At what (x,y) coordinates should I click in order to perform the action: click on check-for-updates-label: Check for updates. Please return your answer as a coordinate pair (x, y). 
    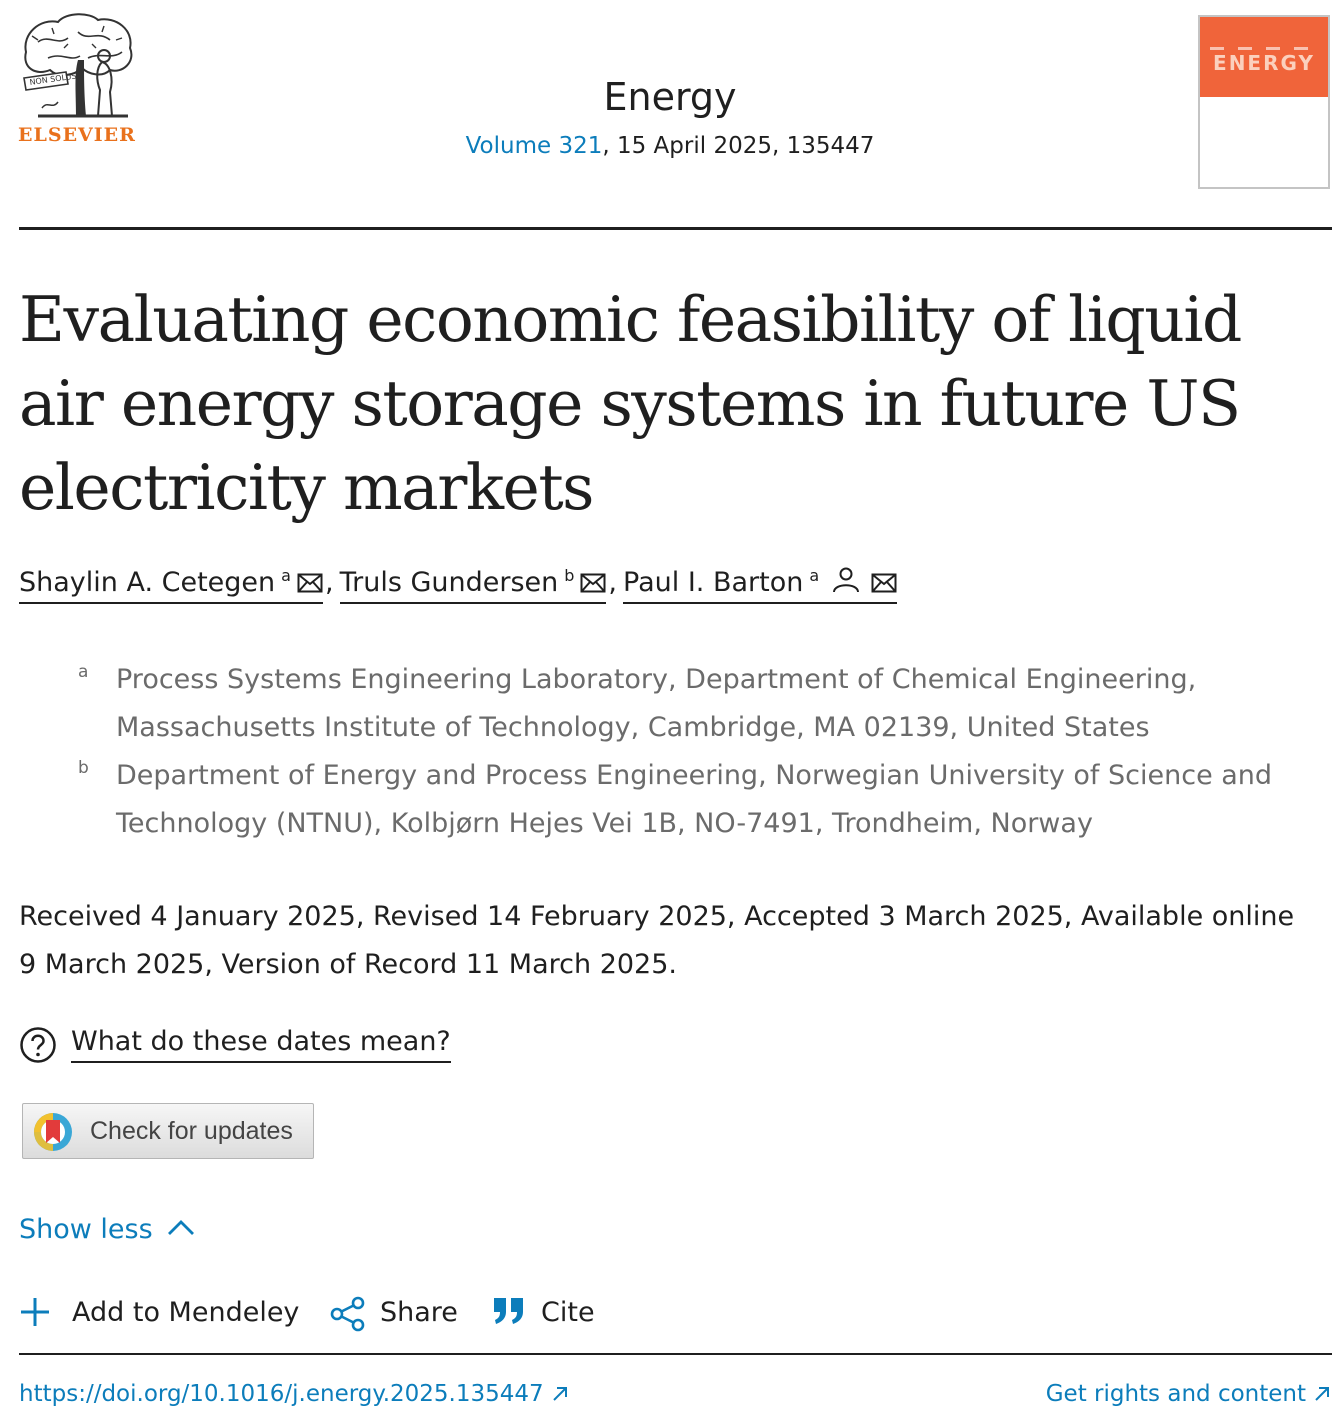
    Looking at the image, I should click on (191, 1131).